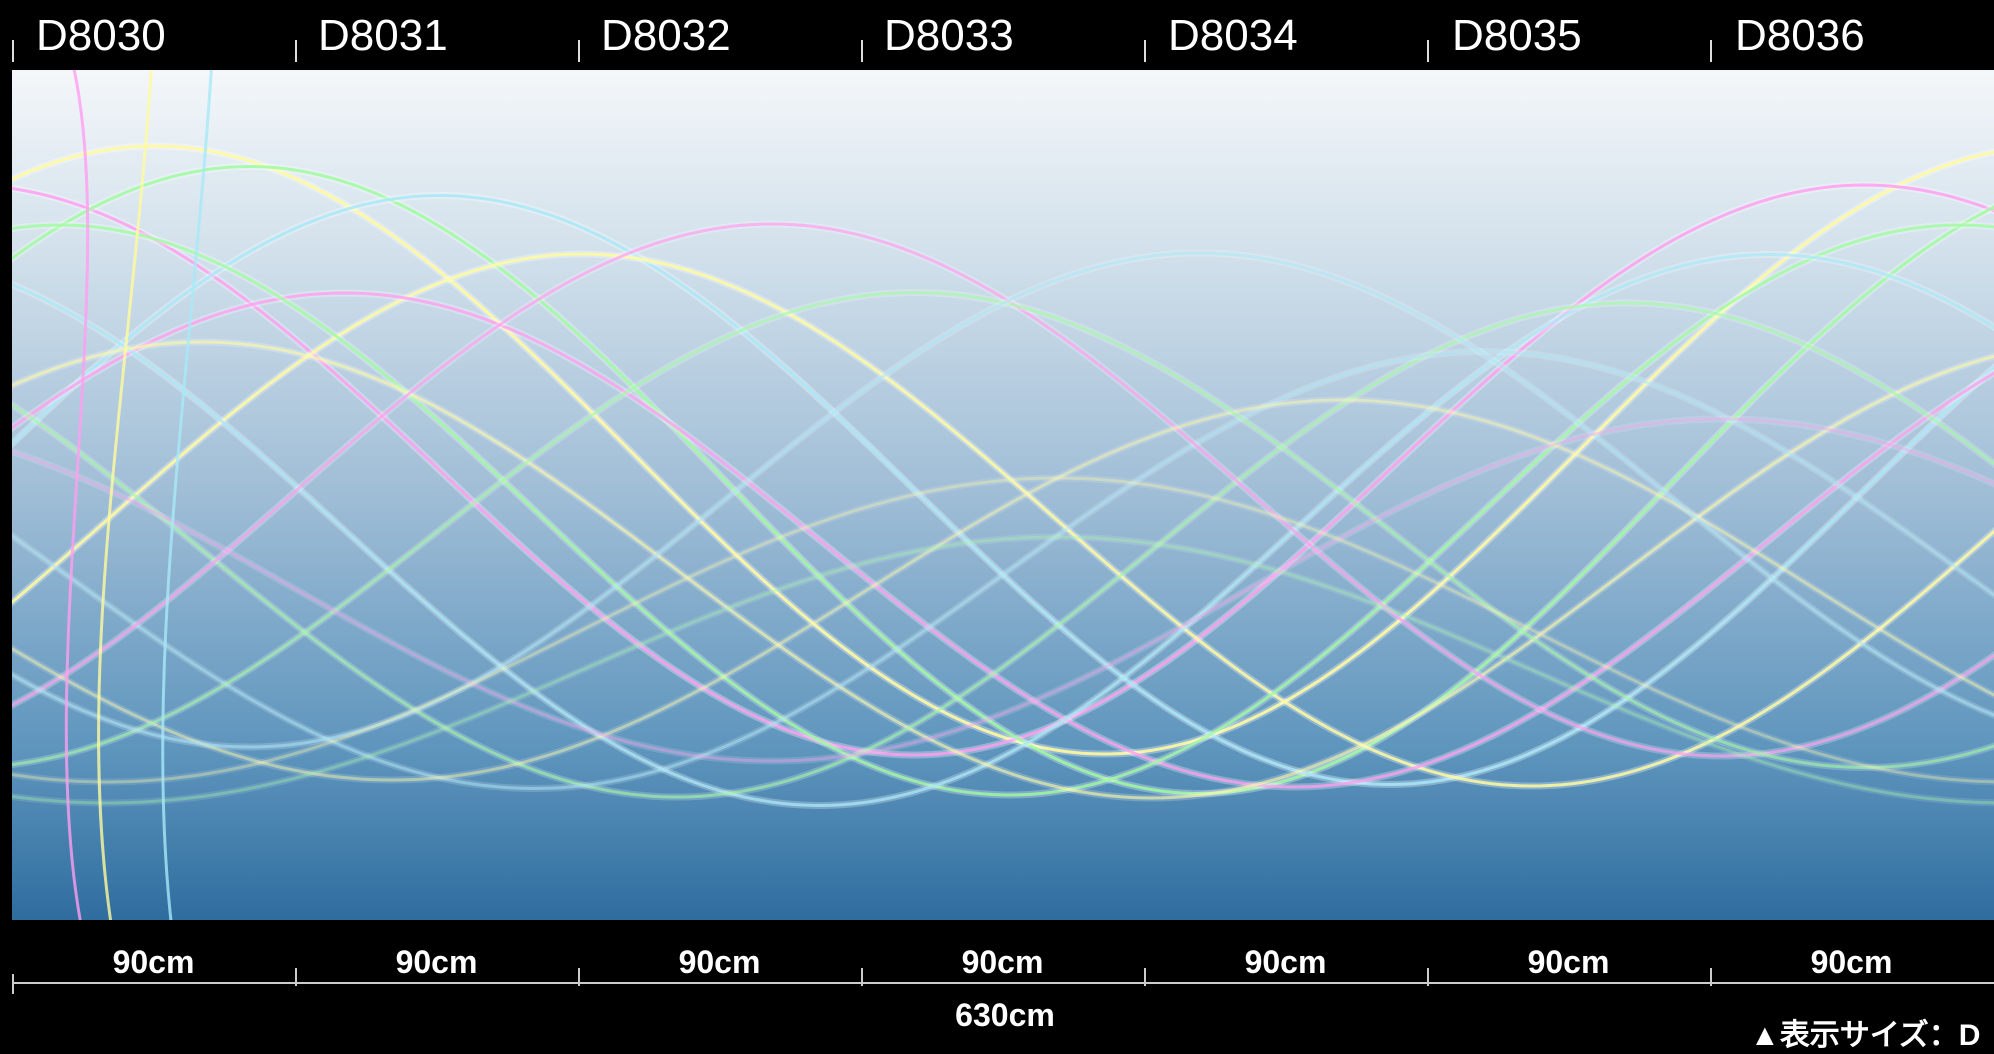  Describe the element at coordinates (101, 35) in the screenshot. I see `panel-code-d8030: D8030` at that location.